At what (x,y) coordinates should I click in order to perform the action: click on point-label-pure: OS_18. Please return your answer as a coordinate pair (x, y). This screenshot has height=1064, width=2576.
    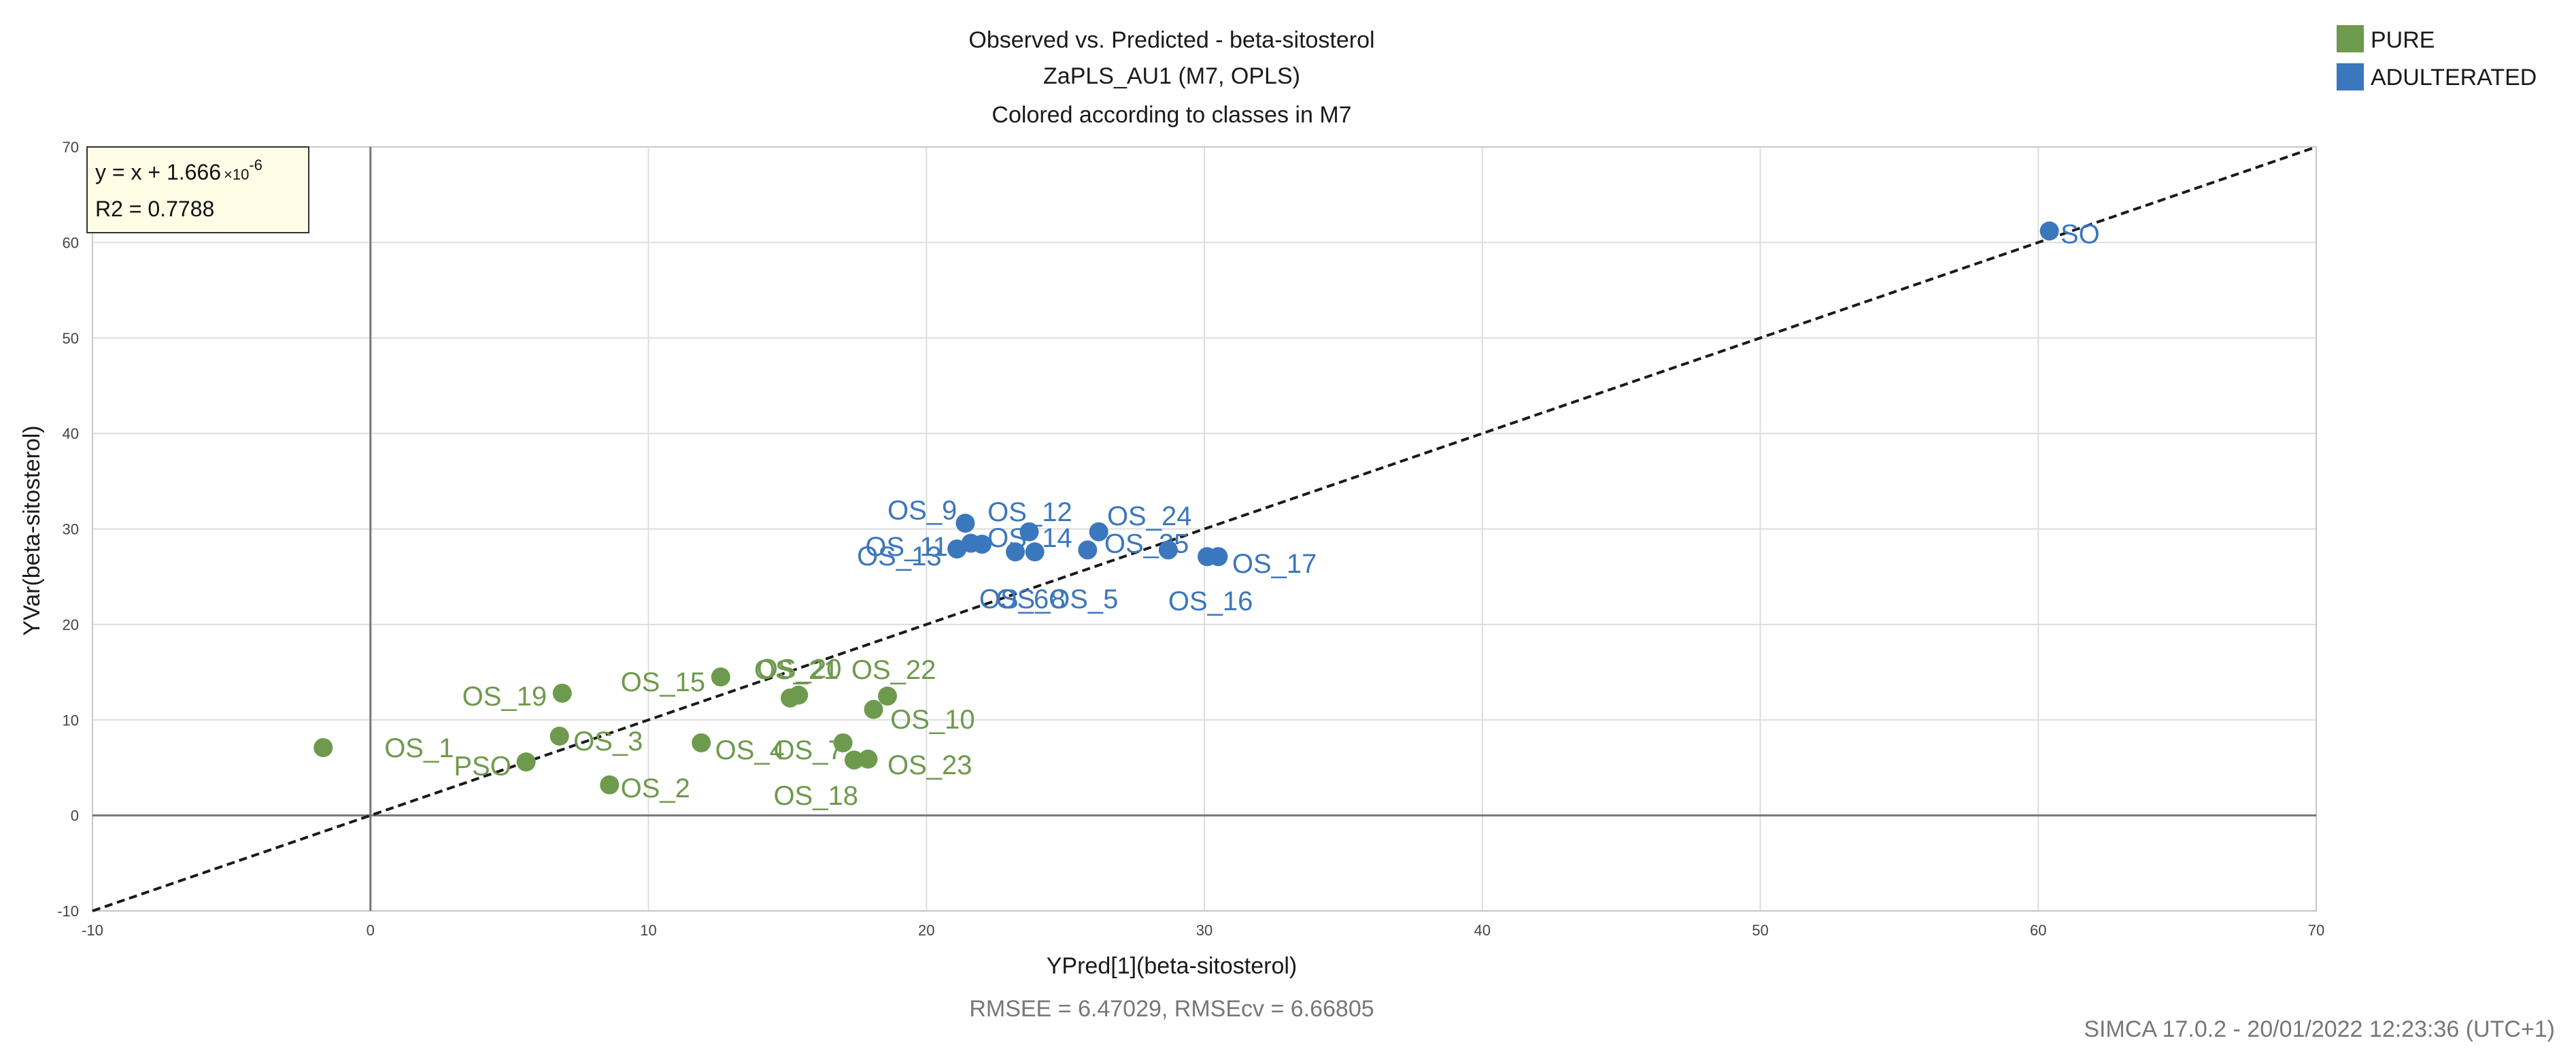
    Looking at the image, I should click on (815, 796).